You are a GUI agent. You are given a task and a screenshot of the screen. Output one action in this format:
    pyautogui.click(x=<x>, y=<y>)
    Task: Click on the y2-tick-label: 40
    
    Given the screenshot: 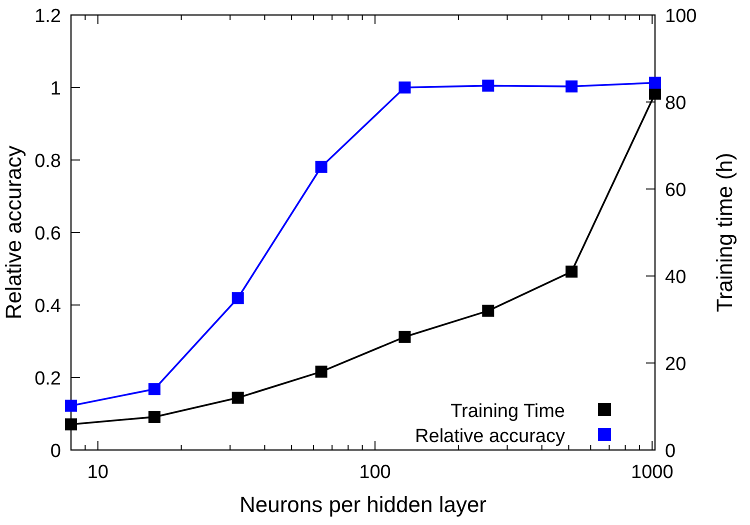 What is the action you would take?
    pyautogui.click(x=675, y=277)
    